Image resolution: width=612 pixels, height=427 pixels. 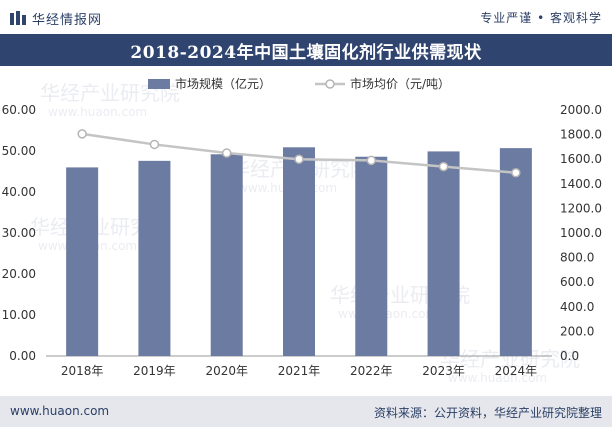 What do you see at coordinates (581, 159) in the screenshot?
I see `y-right-tick-label: 1600.0` at bounding box center [581, 159].